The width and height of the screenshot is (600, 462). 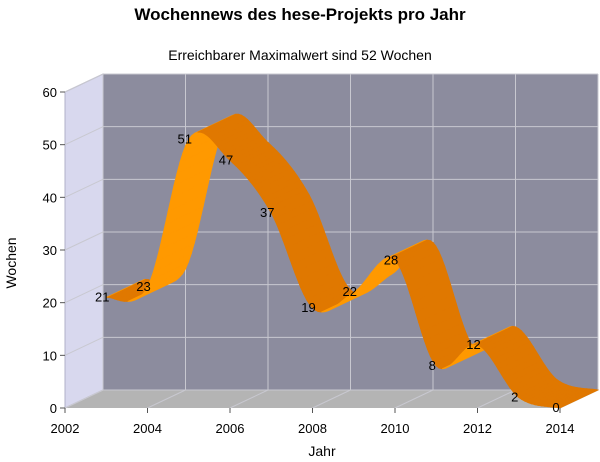 I want to click on data-label: 47, so click(x=226, y=159).